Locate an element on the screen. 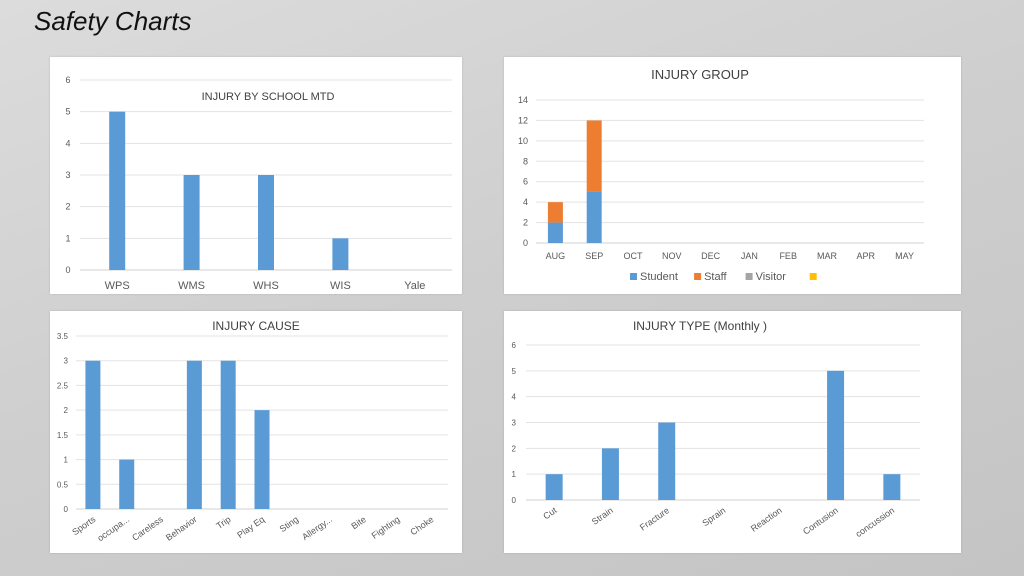 The image size is (1024, 576). bar-student-sep is located at coordinates (594, 217).